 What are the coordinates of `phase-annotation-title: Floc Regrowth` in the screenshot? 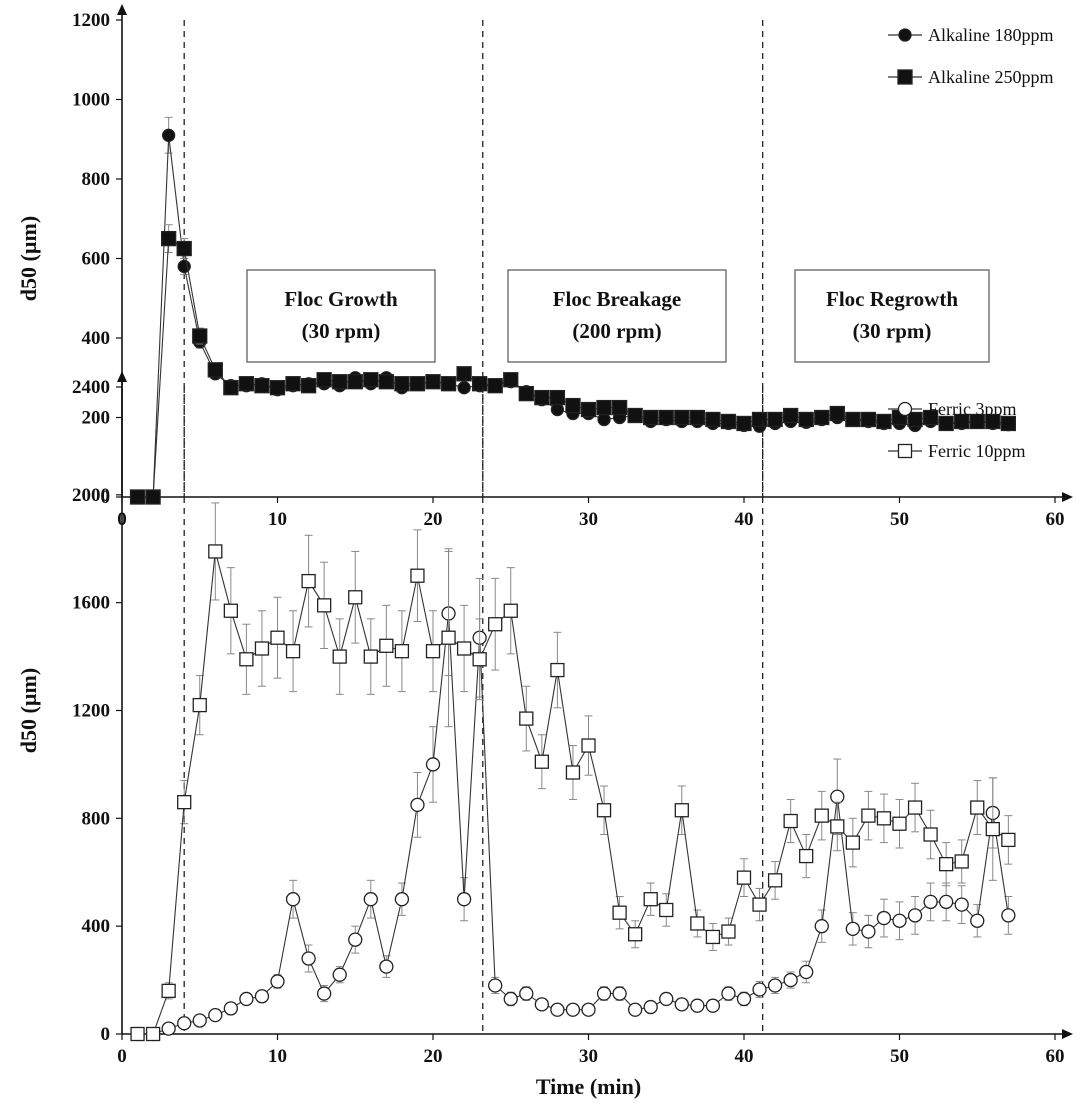 It's located at (892, 299).